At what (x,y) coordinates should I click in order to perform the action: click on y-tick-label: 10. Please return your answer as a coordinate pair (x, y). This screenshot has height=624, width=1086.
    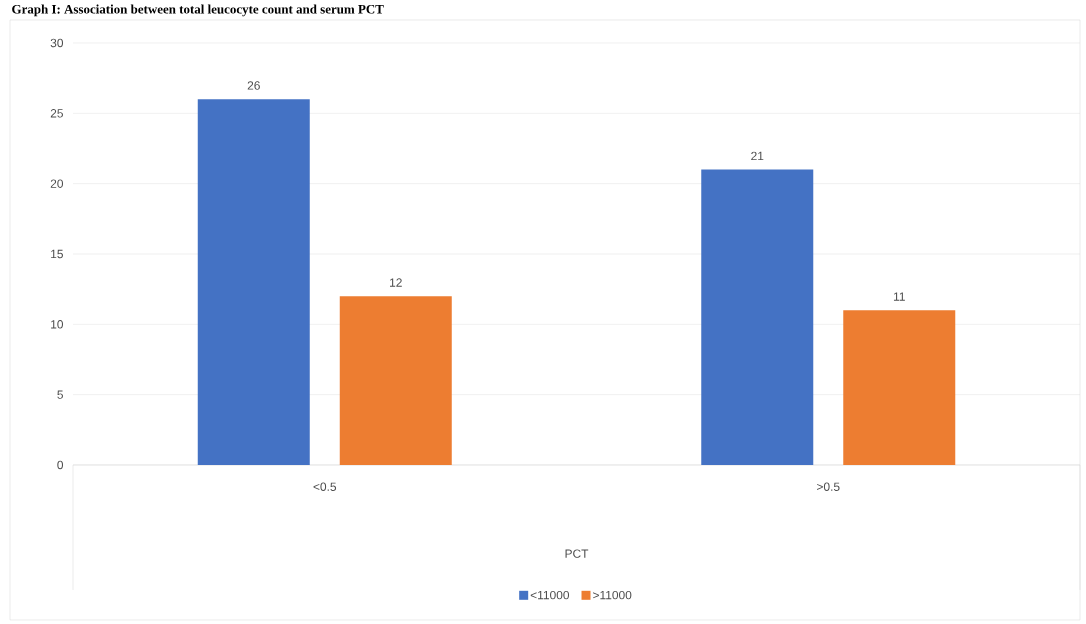
    Looking at the image, I should click on (57, 324).